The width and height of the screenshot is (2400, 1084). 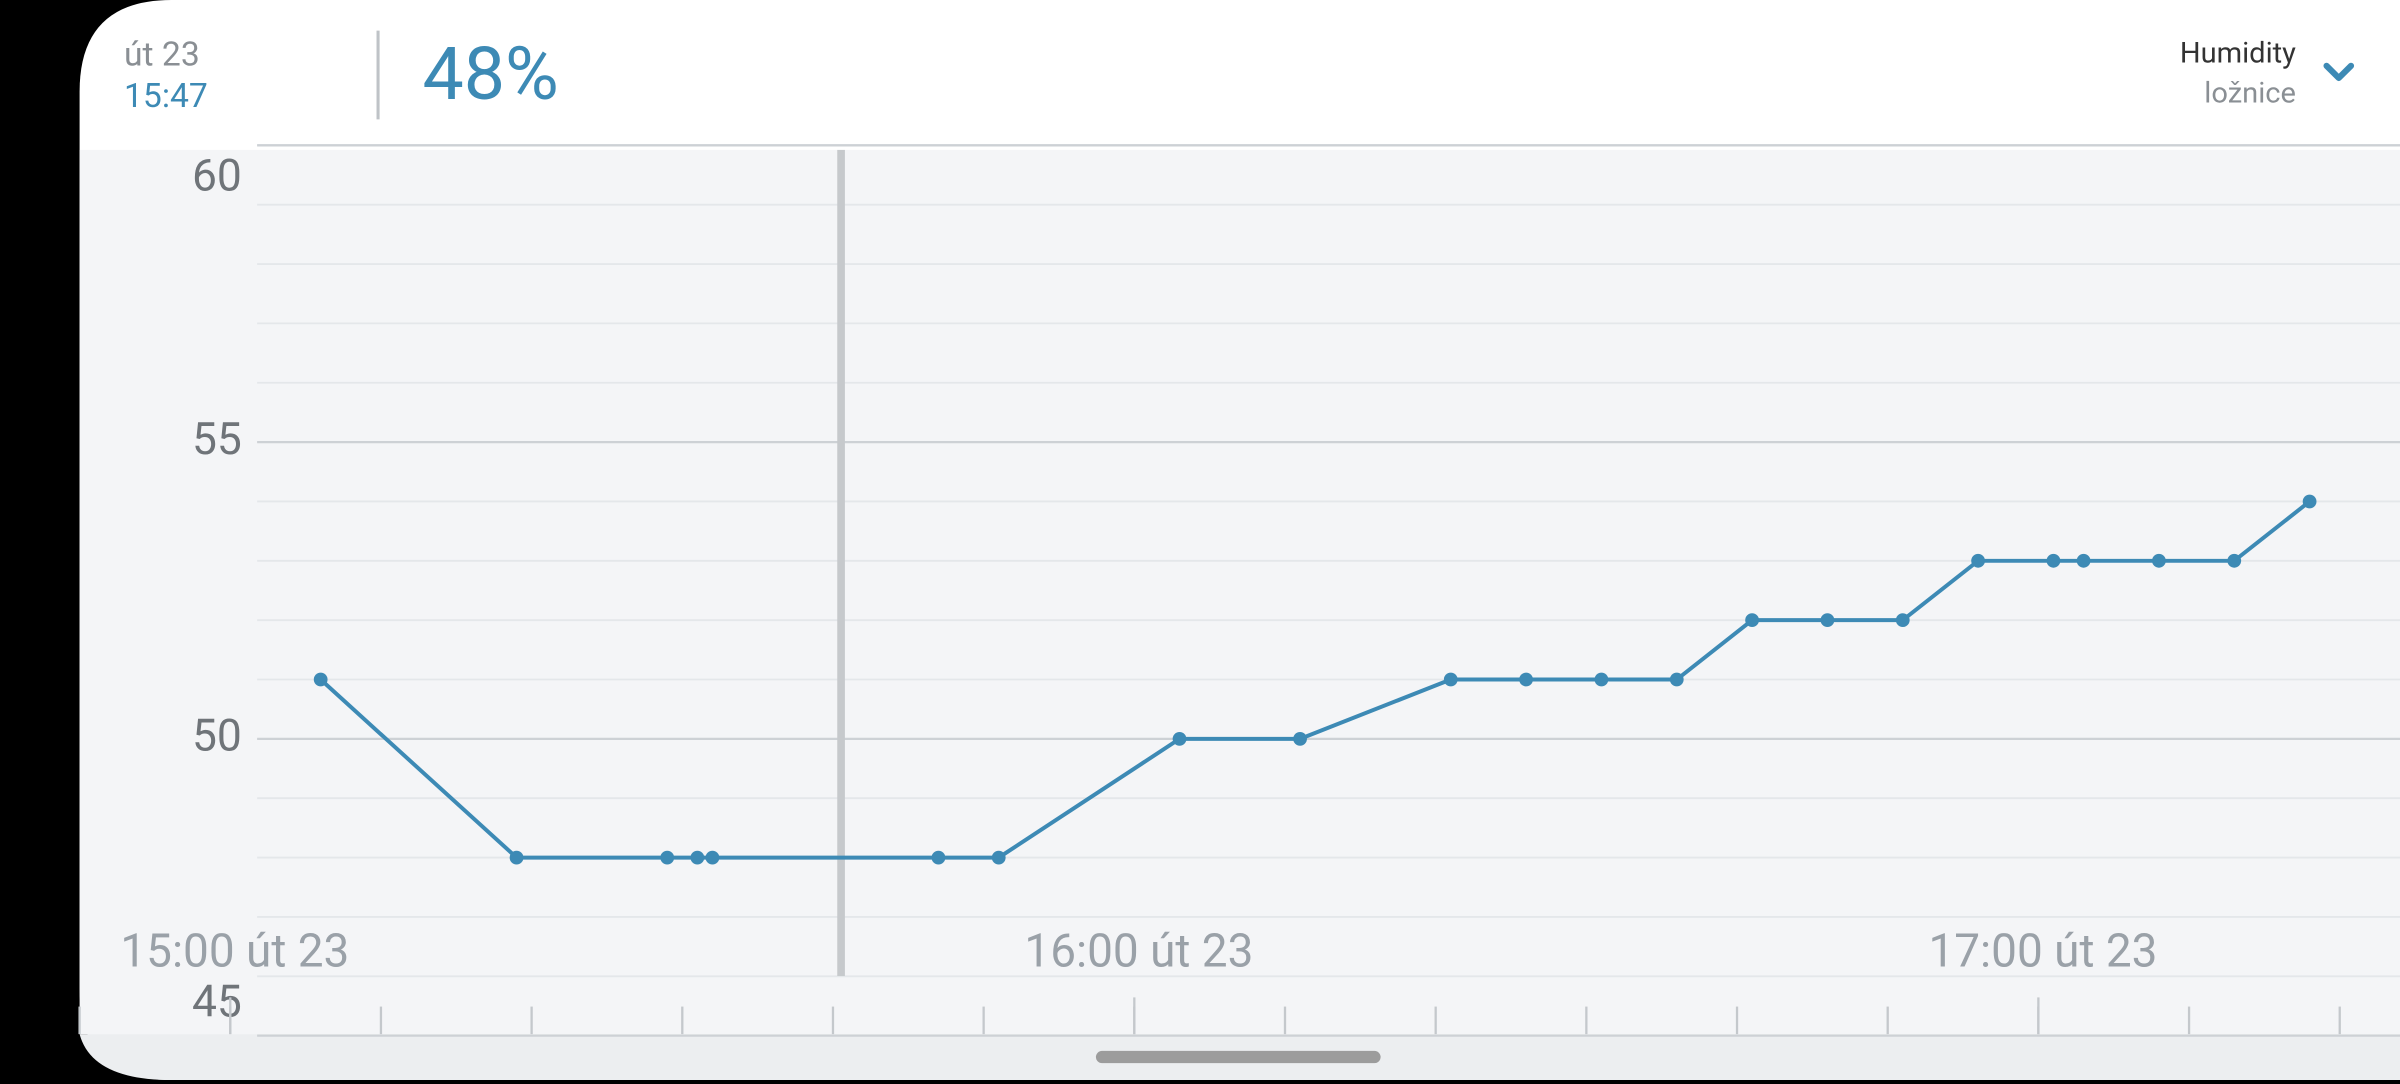 I want to click on cursor-line, so click(x=841, y=562).